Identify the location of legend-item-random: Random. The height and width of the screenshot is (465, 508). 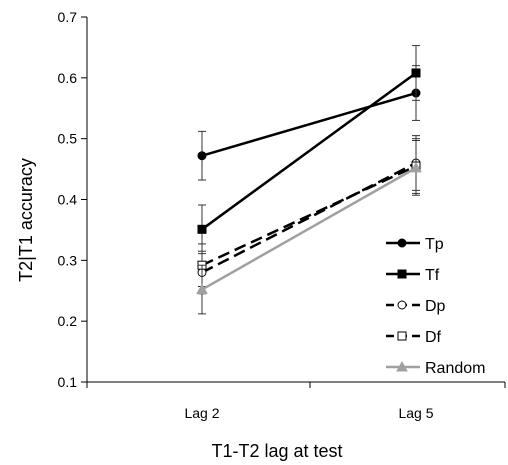
(435, 368).